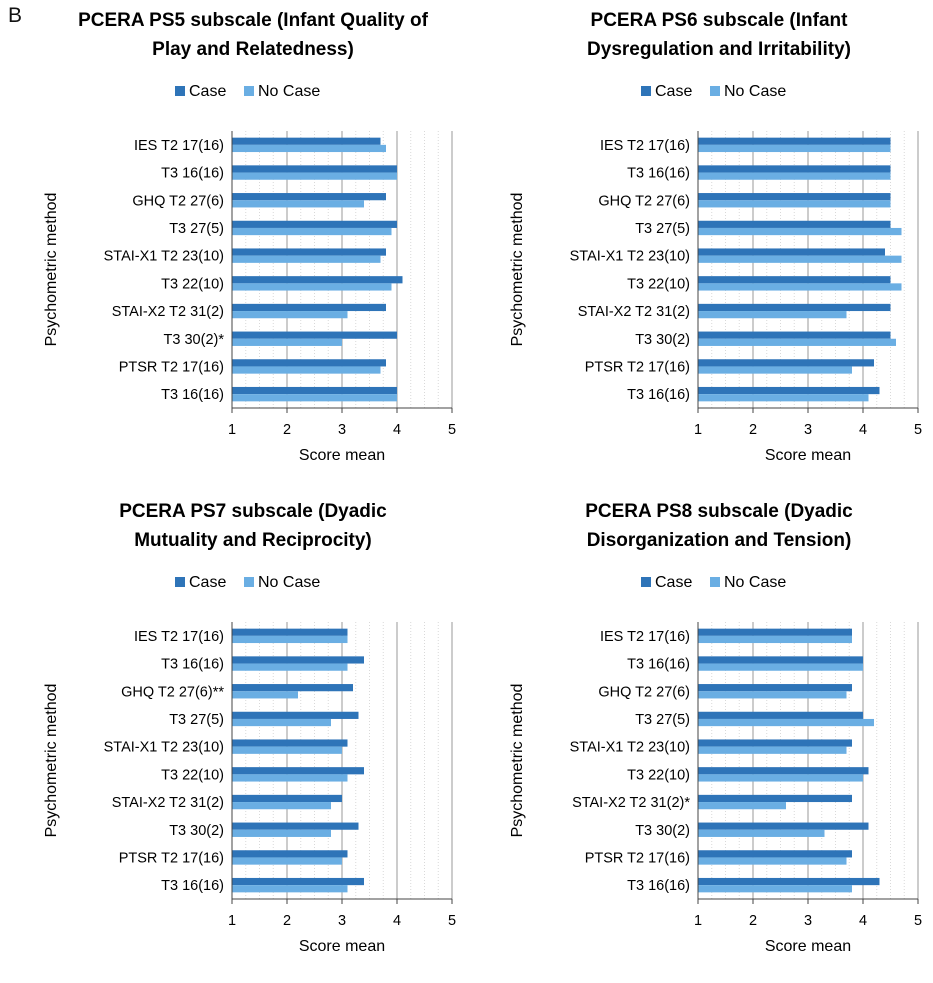  What do you see at coordinates (253, 49) in the screenshot?
I see `chart-title-line: Play and Relatedness)` at bounding box center [253, 49].